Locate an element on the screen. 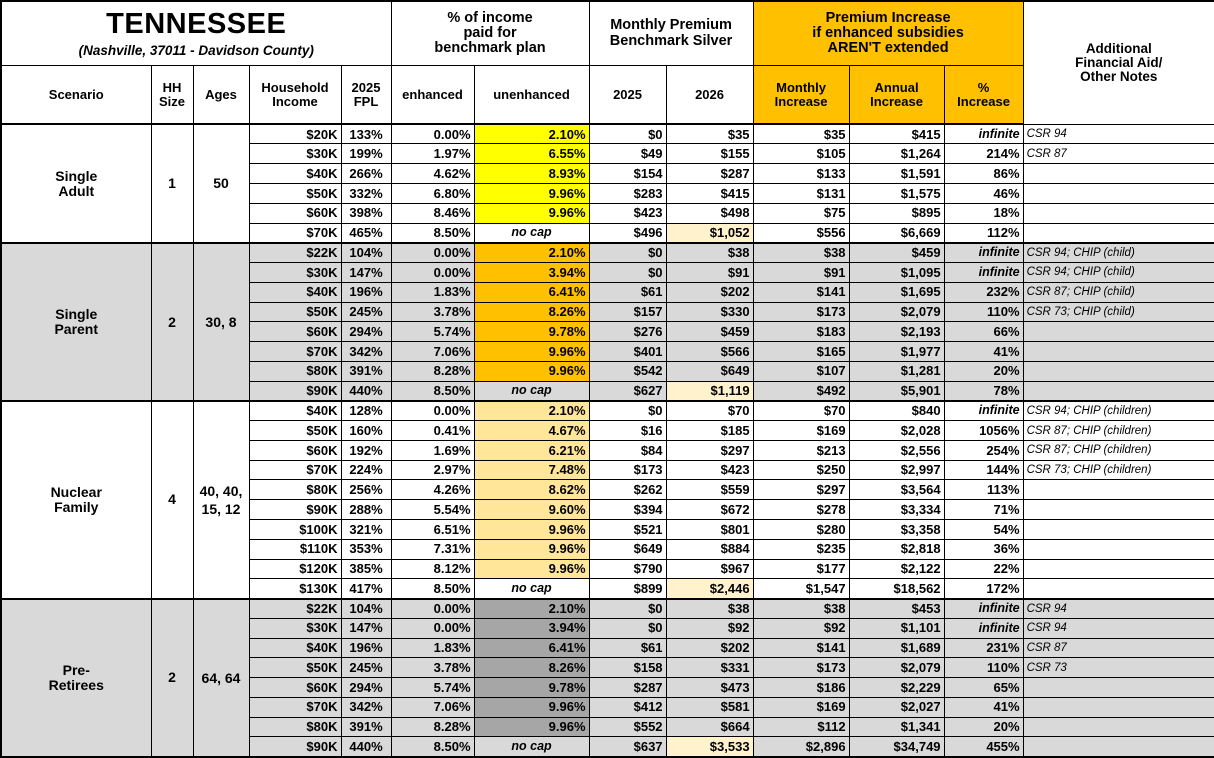 This screenshot has height=758, width=1214. enhanced-pct-value: 1.83% is located at coordinates (432, 292).